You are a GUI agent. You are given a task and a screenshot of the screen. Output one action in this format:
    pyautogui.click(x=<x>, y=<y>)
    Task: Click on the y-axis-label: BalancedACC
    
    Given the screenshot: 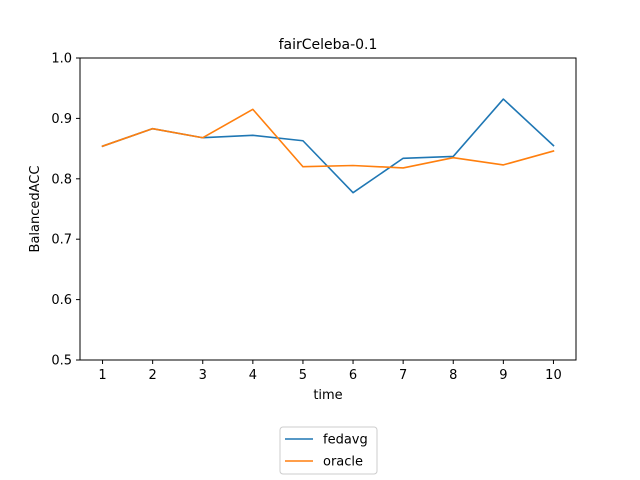 What is the action you would take?
    pyautogui.click(x=35, y=209)
    